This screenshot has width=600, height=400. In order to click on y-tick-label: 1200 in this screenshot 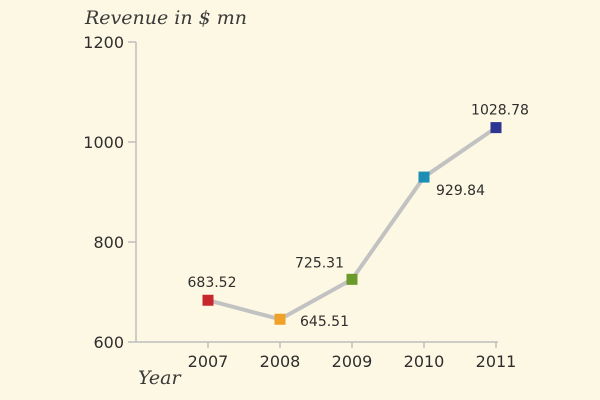, I will do `click(103, 42)`.